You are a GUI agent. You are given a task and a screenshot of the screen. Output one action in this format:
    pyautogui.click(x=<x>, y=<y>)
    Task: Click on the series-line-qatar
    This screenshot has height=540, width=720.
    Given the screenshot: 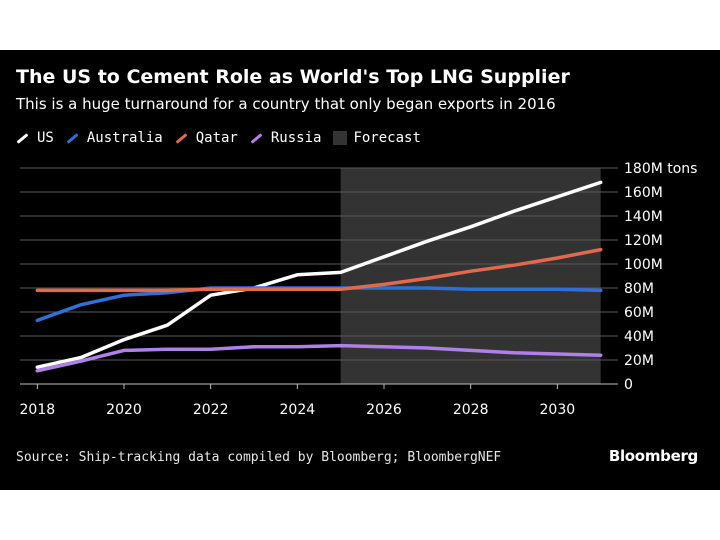 What is the action you would take?
    pyautogui.click(x=319, y=270)
    